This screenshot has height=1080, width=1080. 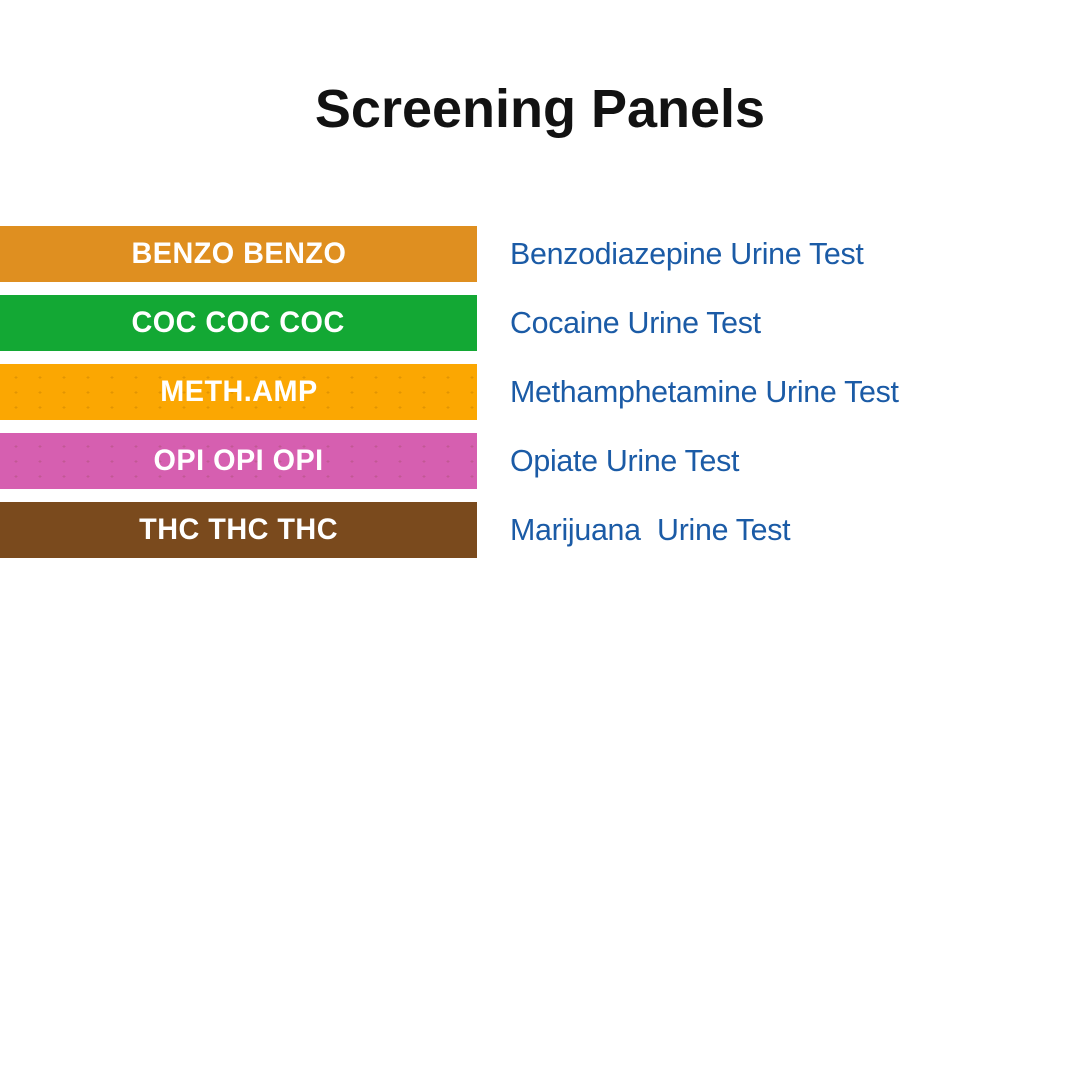 I want to click on panel-band-opi: OPI OPI OPI, so click(x=238, y=461).